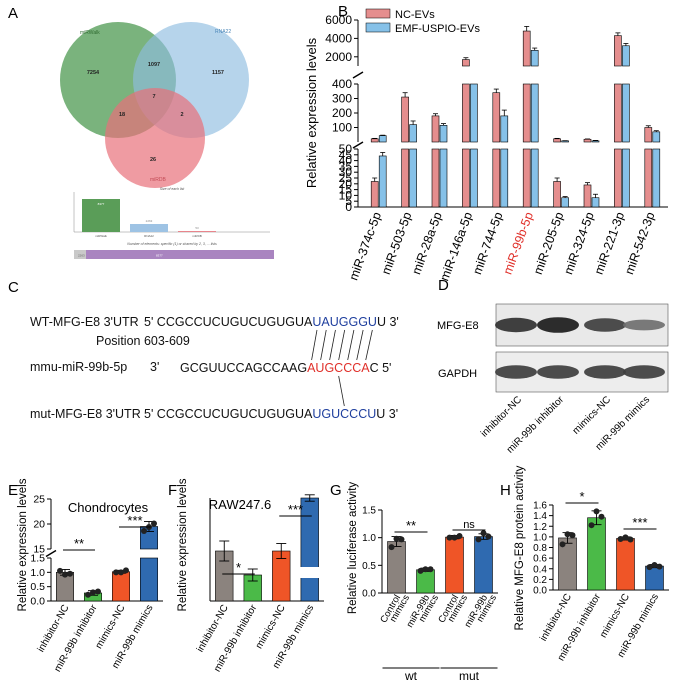 The height and width of the screenshot is (696, 680). I want to click on b-tick-label-0: 0, so click(348, 207).